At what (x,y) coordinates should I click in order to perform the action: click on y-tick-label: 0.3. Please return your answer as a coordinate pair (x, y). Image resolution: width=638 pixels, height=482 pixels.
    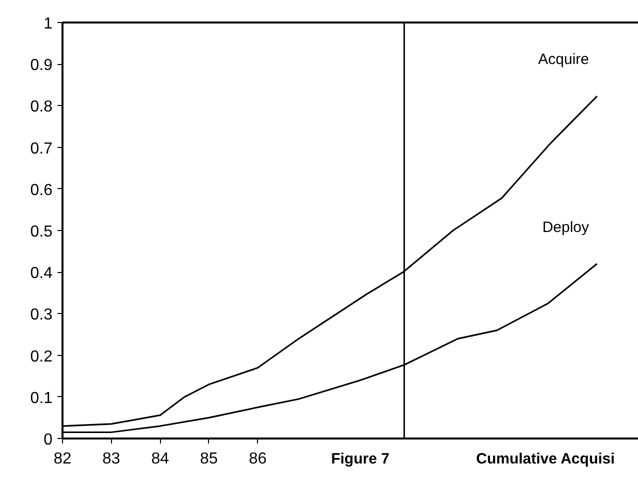
    Looking at the image, I should click on (41, 315).